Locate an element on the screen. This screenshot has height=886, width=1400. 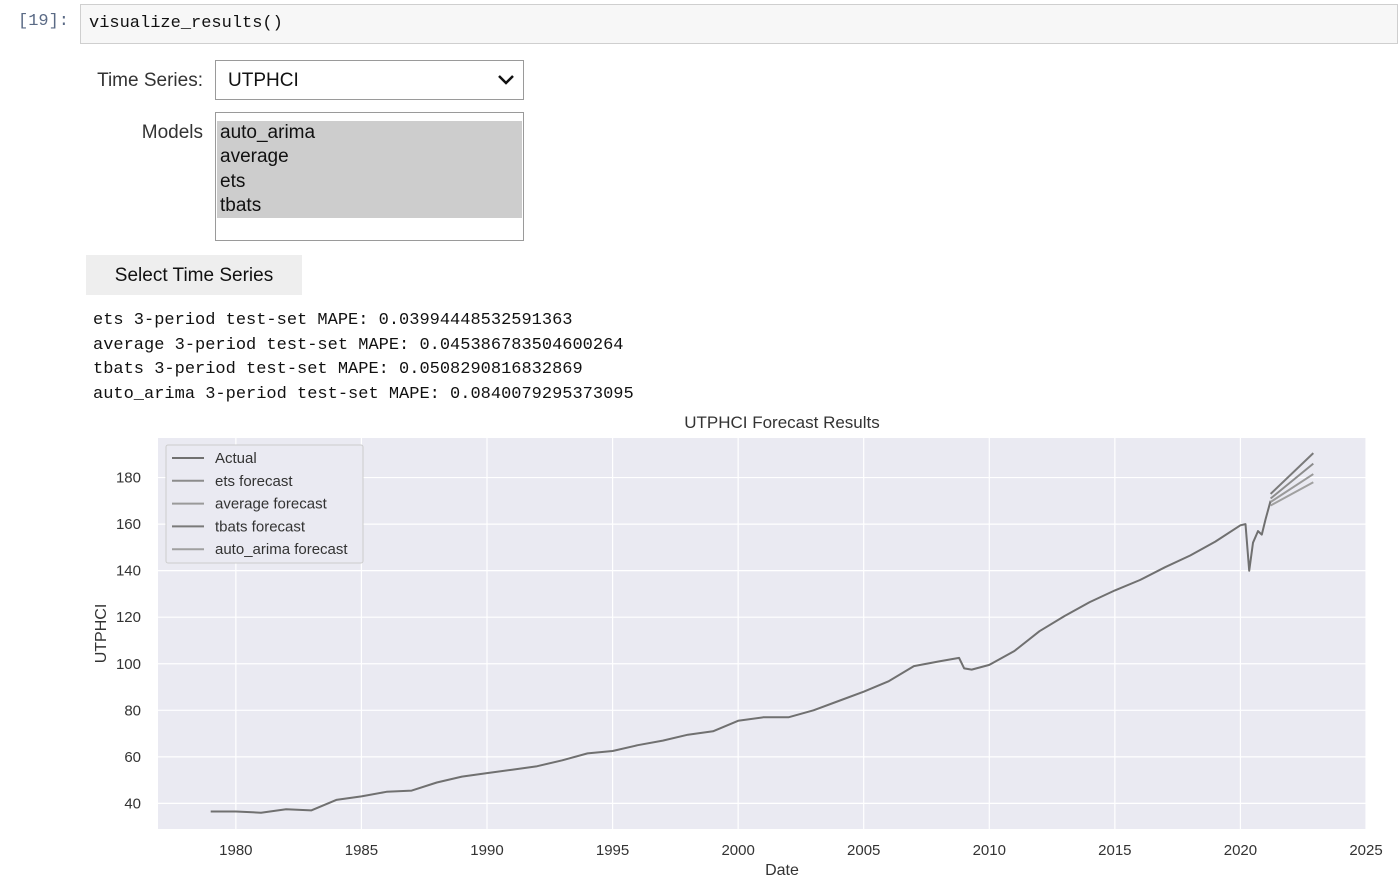
time-series-dropdown: UTPHCI is located at coordinates (369, 80).